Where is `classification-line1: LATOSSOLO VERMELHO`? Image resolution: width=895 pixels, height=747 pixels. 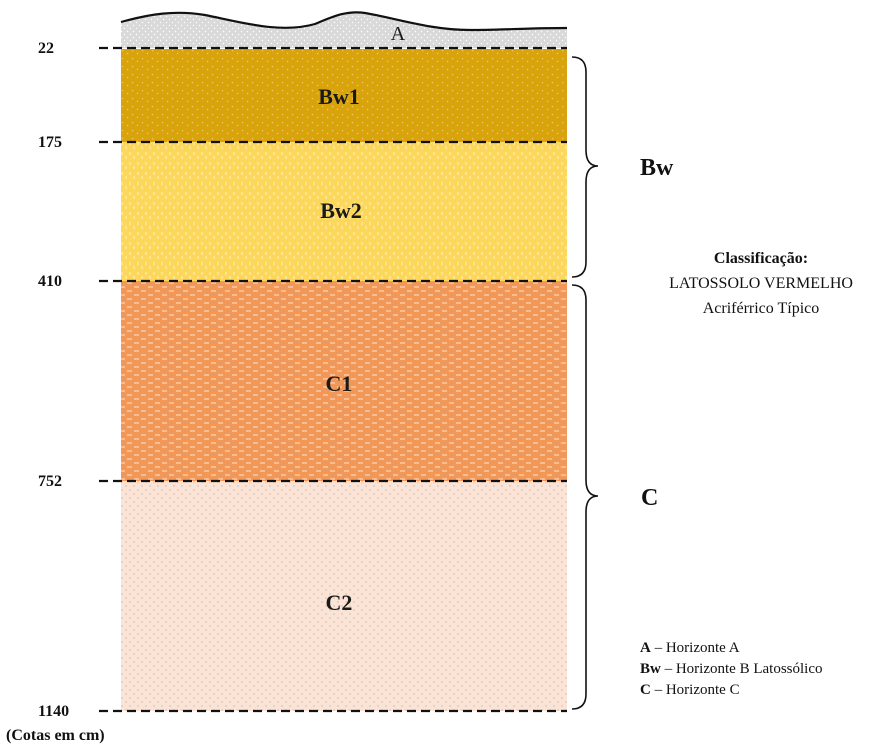
classification-line1: LATOSSOLO VERMELHO is located at coordinates (761, 283).